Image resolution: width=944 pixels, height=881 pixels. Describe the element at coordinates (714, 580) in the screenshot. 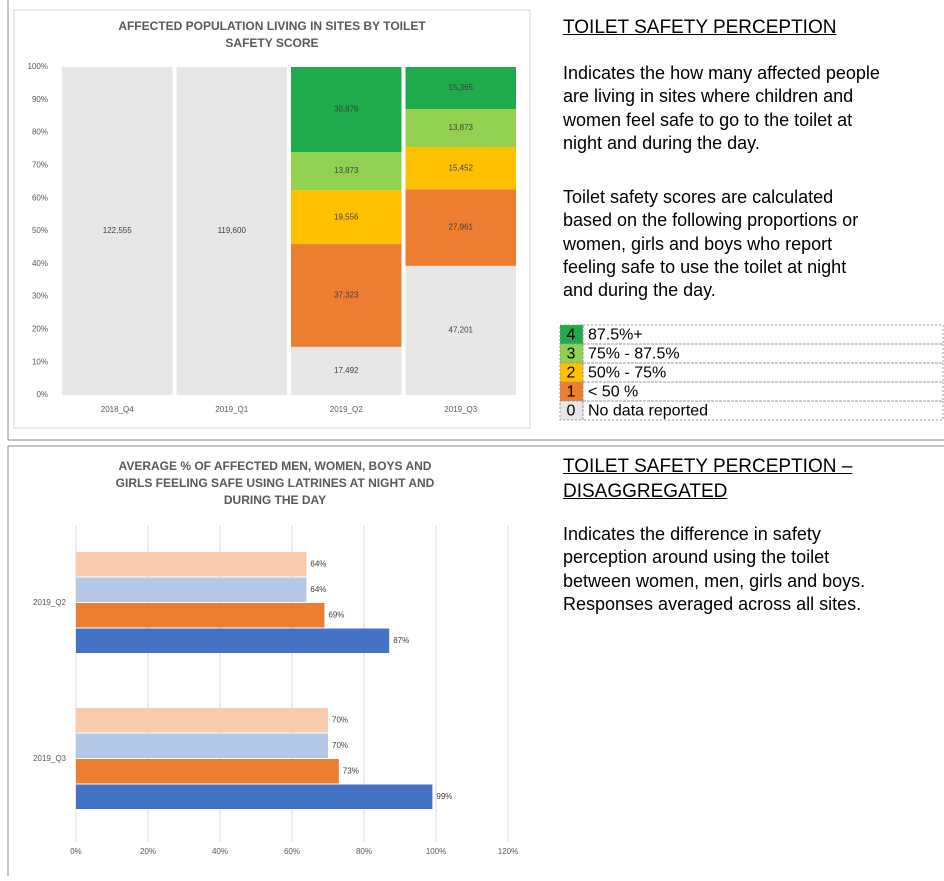

I see `text-line: between women, men, girls and boys.` at that location.